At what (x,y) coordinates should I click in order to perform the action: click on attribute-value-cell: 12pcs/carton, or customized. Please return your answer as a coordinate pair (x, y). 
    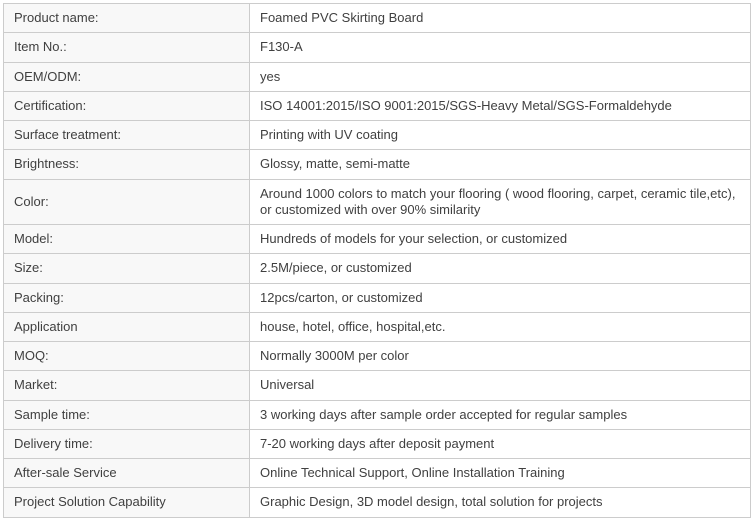
    Looking at the image, I should click on (500, 297).